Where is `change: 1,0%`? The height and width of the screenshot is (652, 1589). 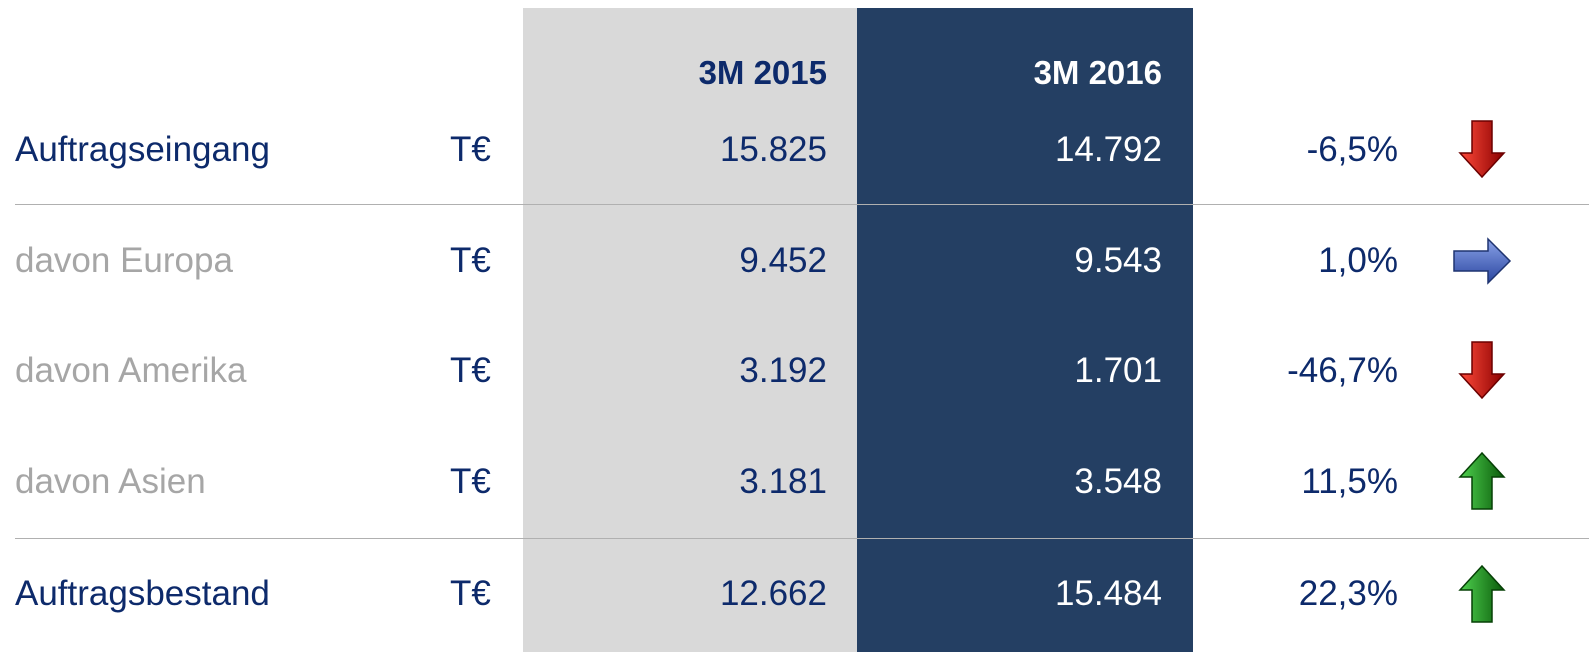
change: 1,0% is located at coordinates (1358, 260).